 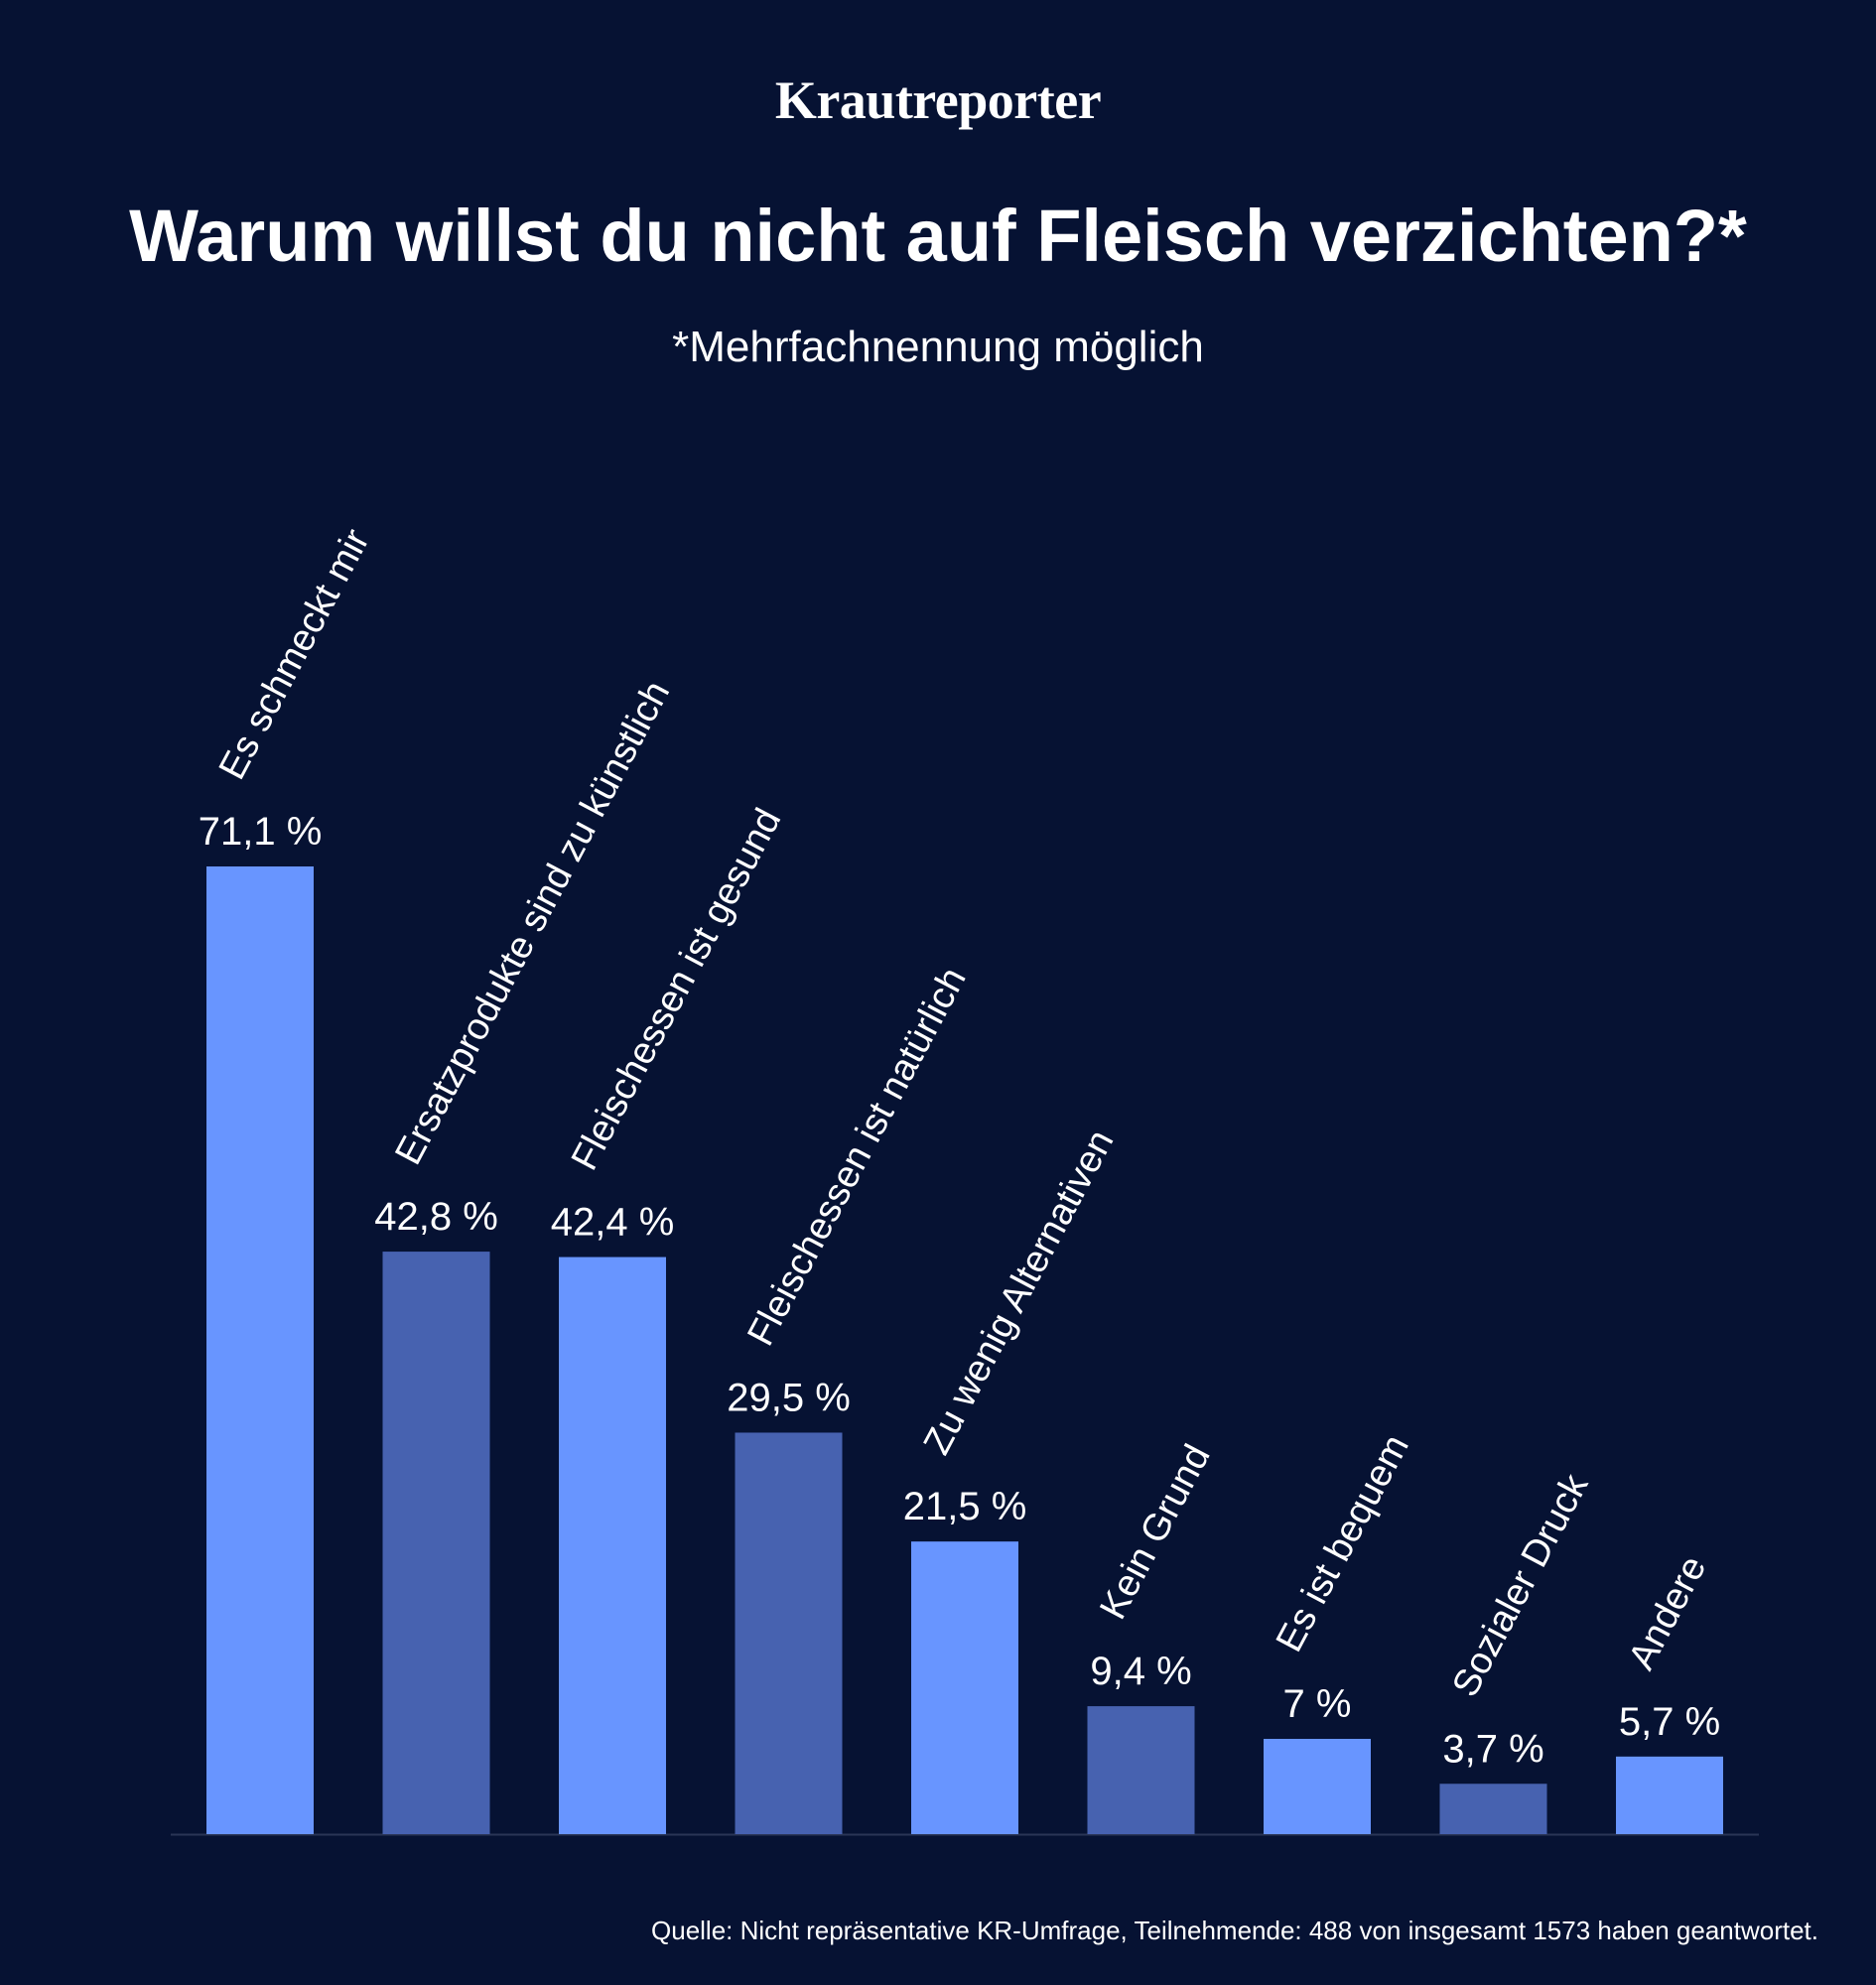 I want to click on category-label: Fleischessen ist natürlich, so click(x=856, y=1157).